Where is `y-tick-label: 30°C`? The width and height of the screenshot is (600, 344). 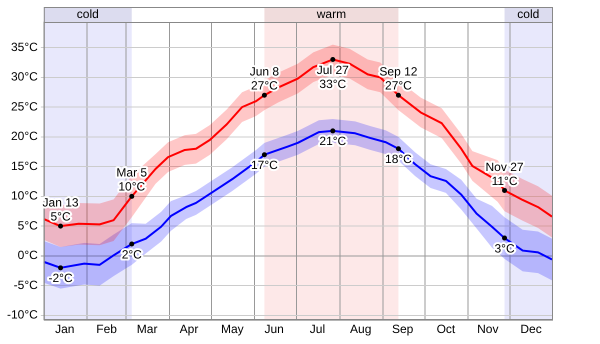
y-tick-label: 30°C is located at coordinates (24, 77).